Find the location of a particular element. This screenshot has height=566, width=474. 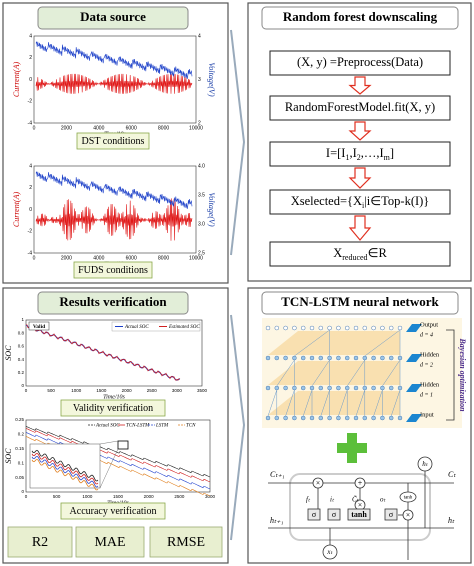

x-tick-label: 1000 is located at coordinates (76, 390).